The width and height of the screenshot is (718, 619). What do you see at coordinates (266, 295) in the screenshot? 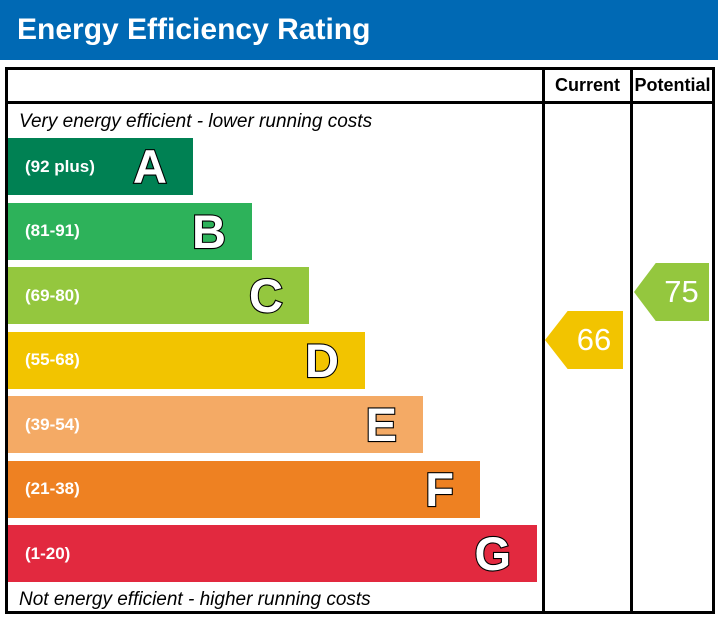
I see `band-letter: C` at bounding box center [266, 295].